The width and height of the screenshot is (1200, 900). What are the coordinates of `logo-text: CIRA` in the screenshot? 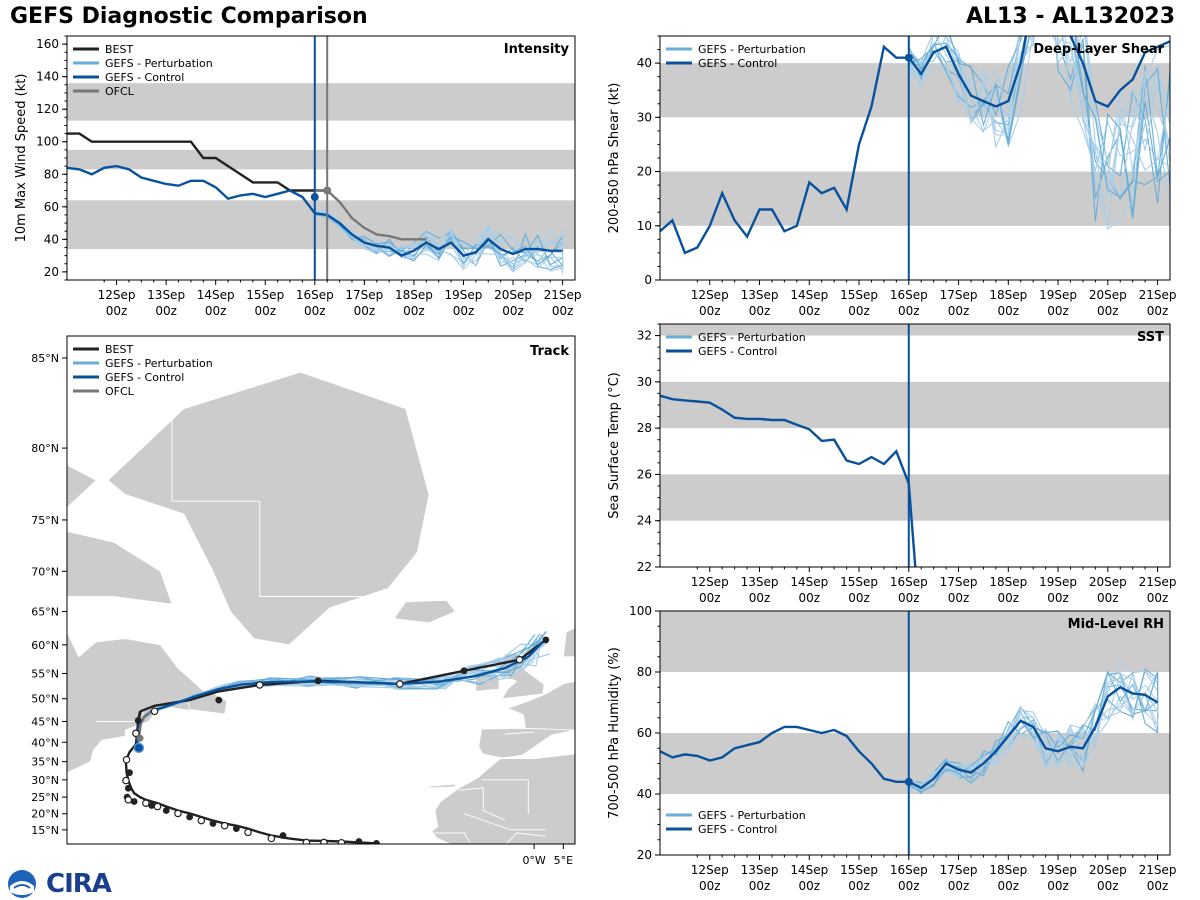 It's located at (79, 884).